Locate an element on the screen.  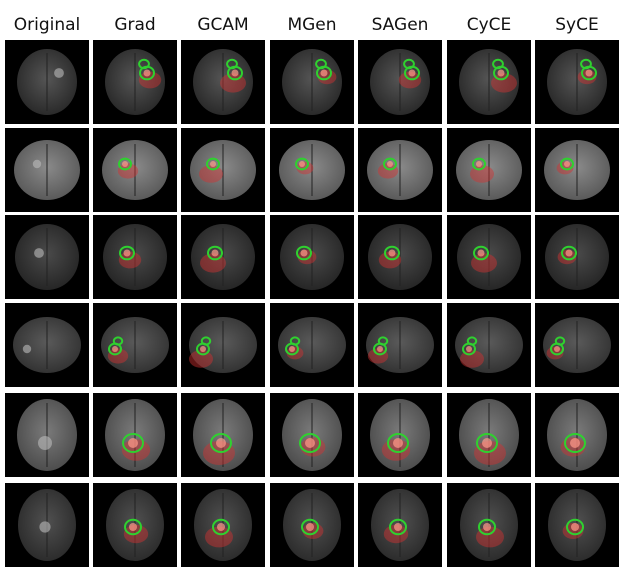
column-header: CyCE is located at coordinates (489, 25).